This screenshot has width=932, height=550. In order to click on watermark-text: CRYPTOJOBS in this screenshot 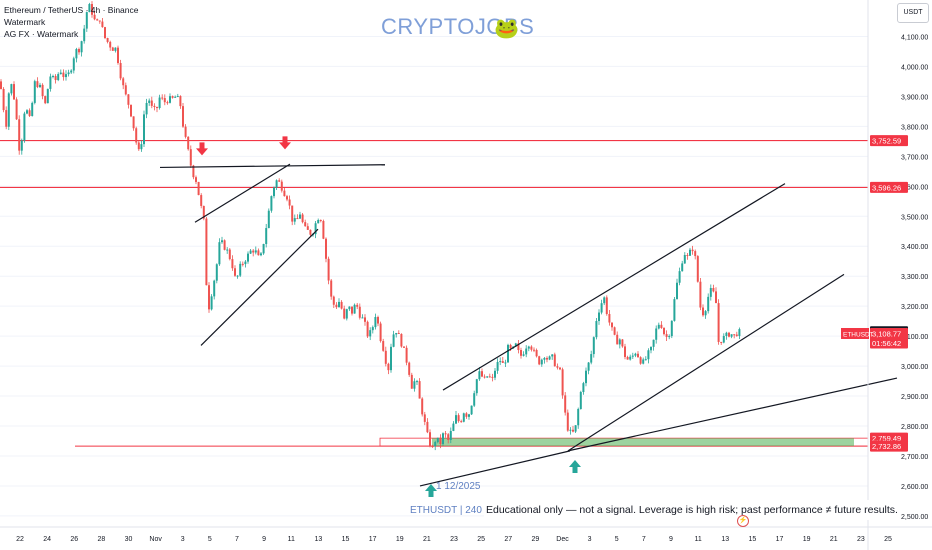, I will do `click(458, 26)`.